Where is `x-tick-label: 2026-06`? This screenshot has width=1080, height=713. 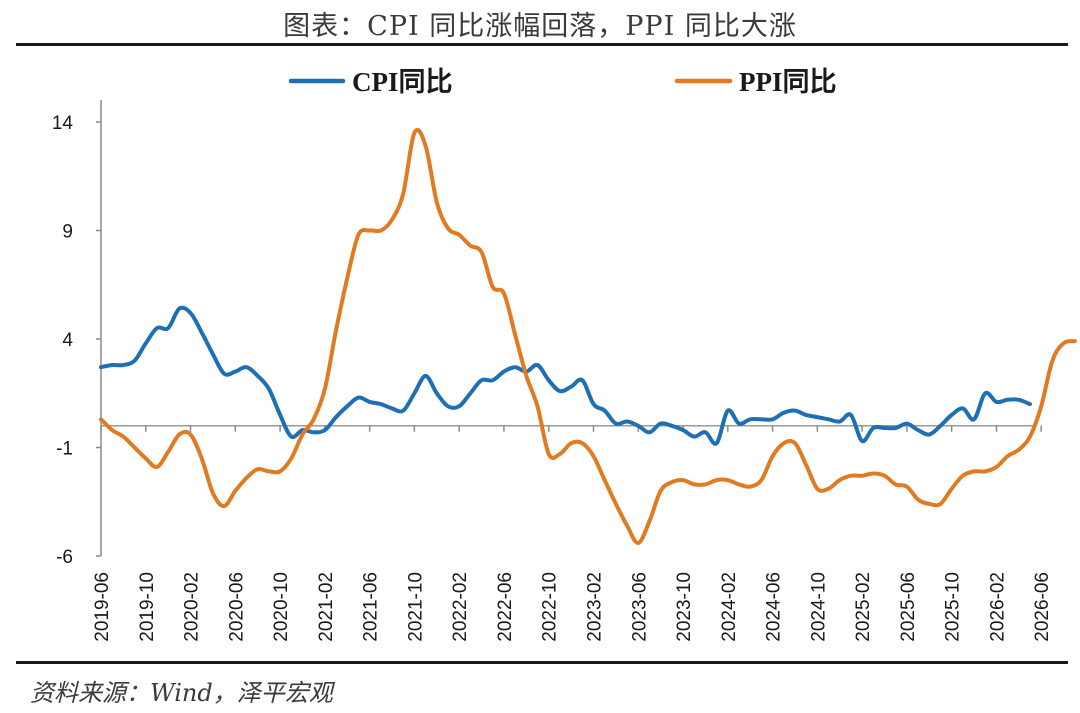 x-tick-label: 2026-06 is located at coordinates (1042, 607).